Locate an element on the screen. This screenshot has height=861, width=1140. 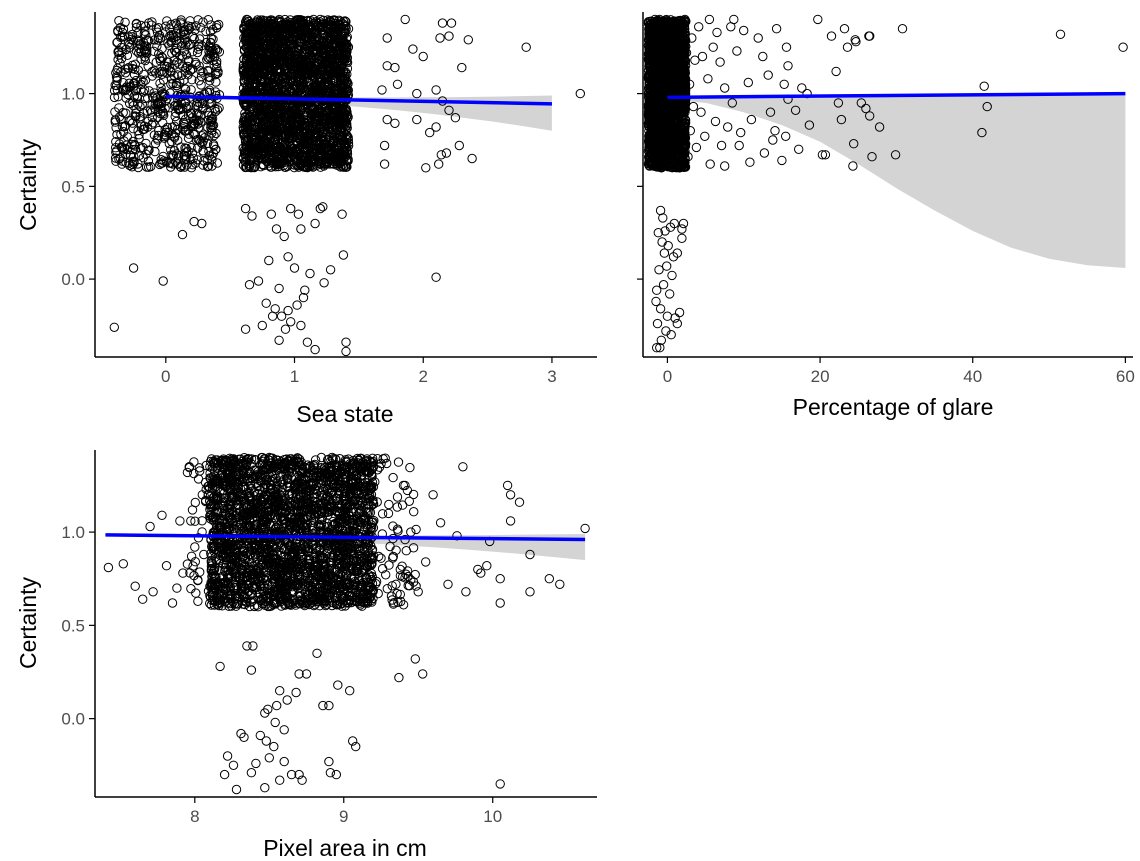
y-tick-label: 1.0 is located at coordinates (73, 94).